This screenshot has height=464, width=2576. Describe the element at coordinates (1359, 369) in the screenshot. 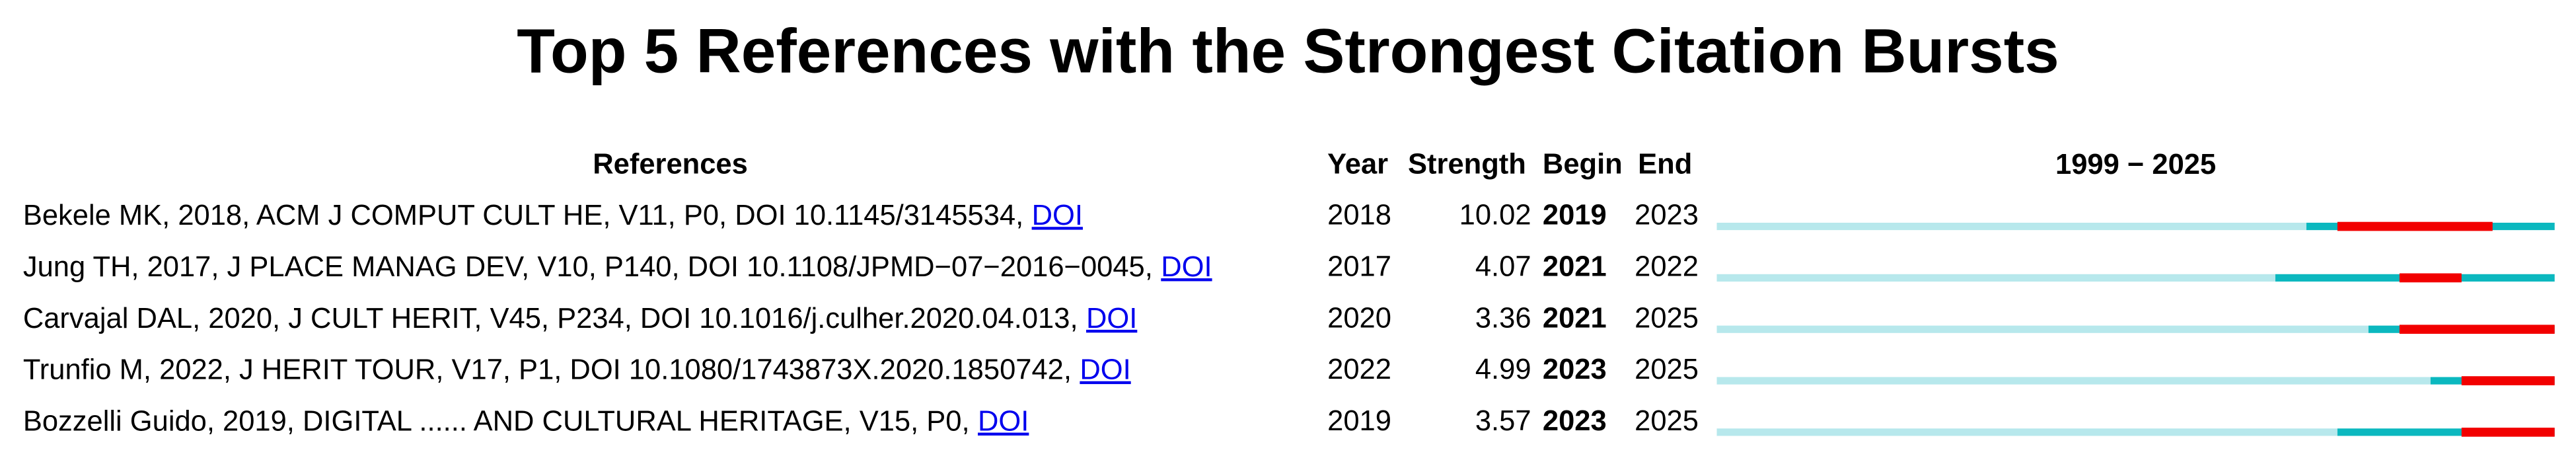

I see `year: 2022` at that location.